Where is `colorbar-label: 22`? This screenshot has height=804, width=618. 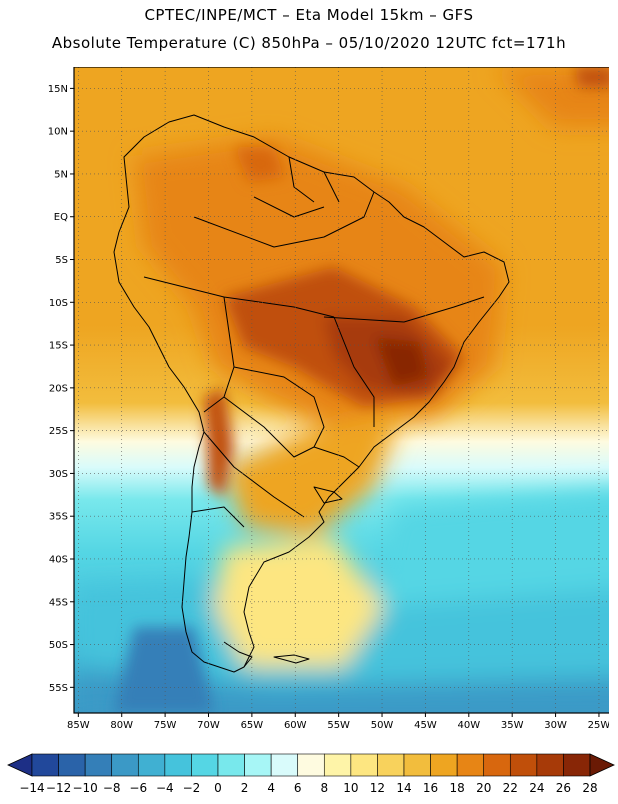 colorbar-label: 22 is located at coordinates (510, 788).